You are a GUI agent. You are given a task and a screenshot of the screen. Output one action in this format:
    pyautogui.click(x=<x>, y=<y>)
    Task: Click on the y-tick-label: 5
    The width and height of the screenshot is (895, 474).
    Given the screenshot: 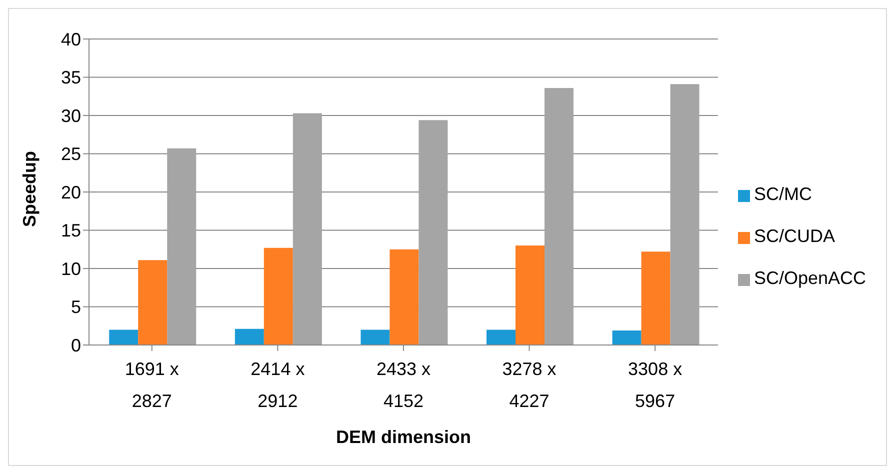 What is the action you would take?
    pyautogui.click(x=75, y=307)
    